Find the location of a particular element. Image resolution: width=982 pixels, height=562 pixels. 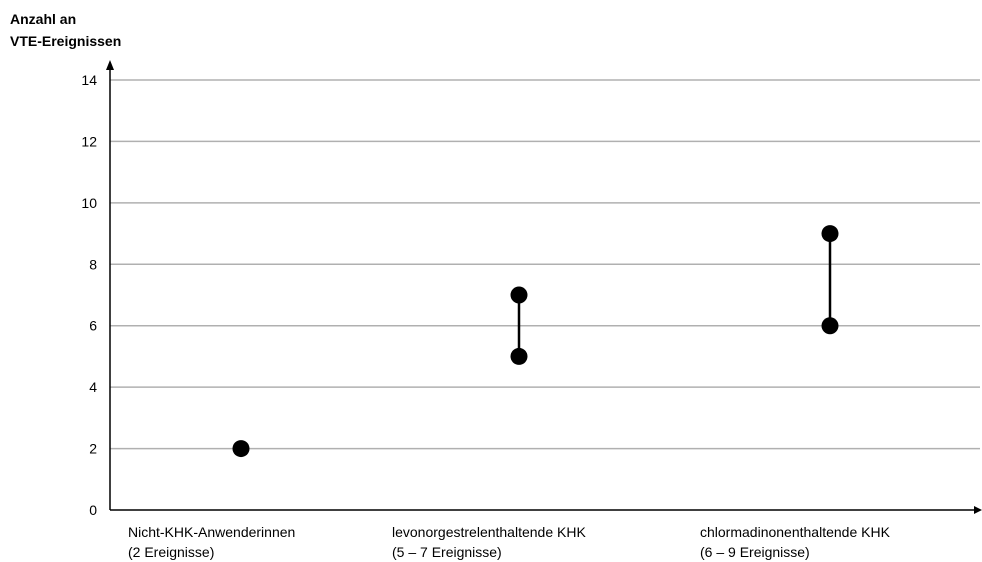

category-label-0-line-0: Nicht-KHK-Anwenderinnen is located at coordinates (211, 532).